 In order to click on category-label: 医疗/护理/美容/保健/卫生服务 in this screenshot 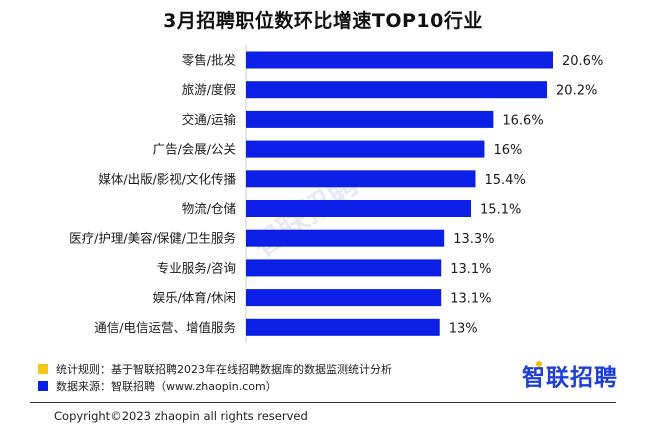, I will do `click(152, 238)`.